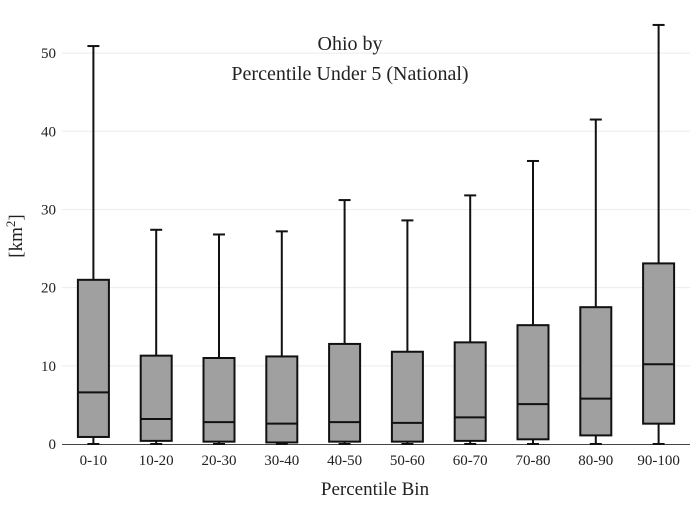 The width and height of the screenshot is (700, 505). I want to click on y-axis-title-base: [km, so click(16, 242).